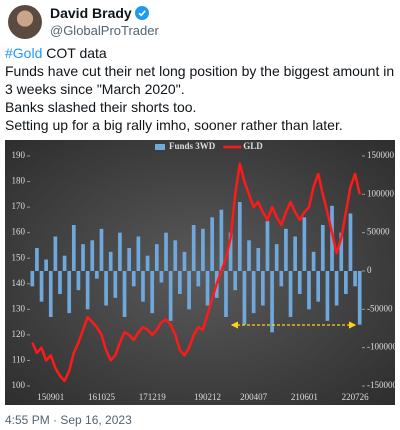 This screenshot has width=400, height=430. What do you see at coordinates (378, 232) in the screenshot?
I see `y2-tick-label: 50000` at bounding box center [378, 232].